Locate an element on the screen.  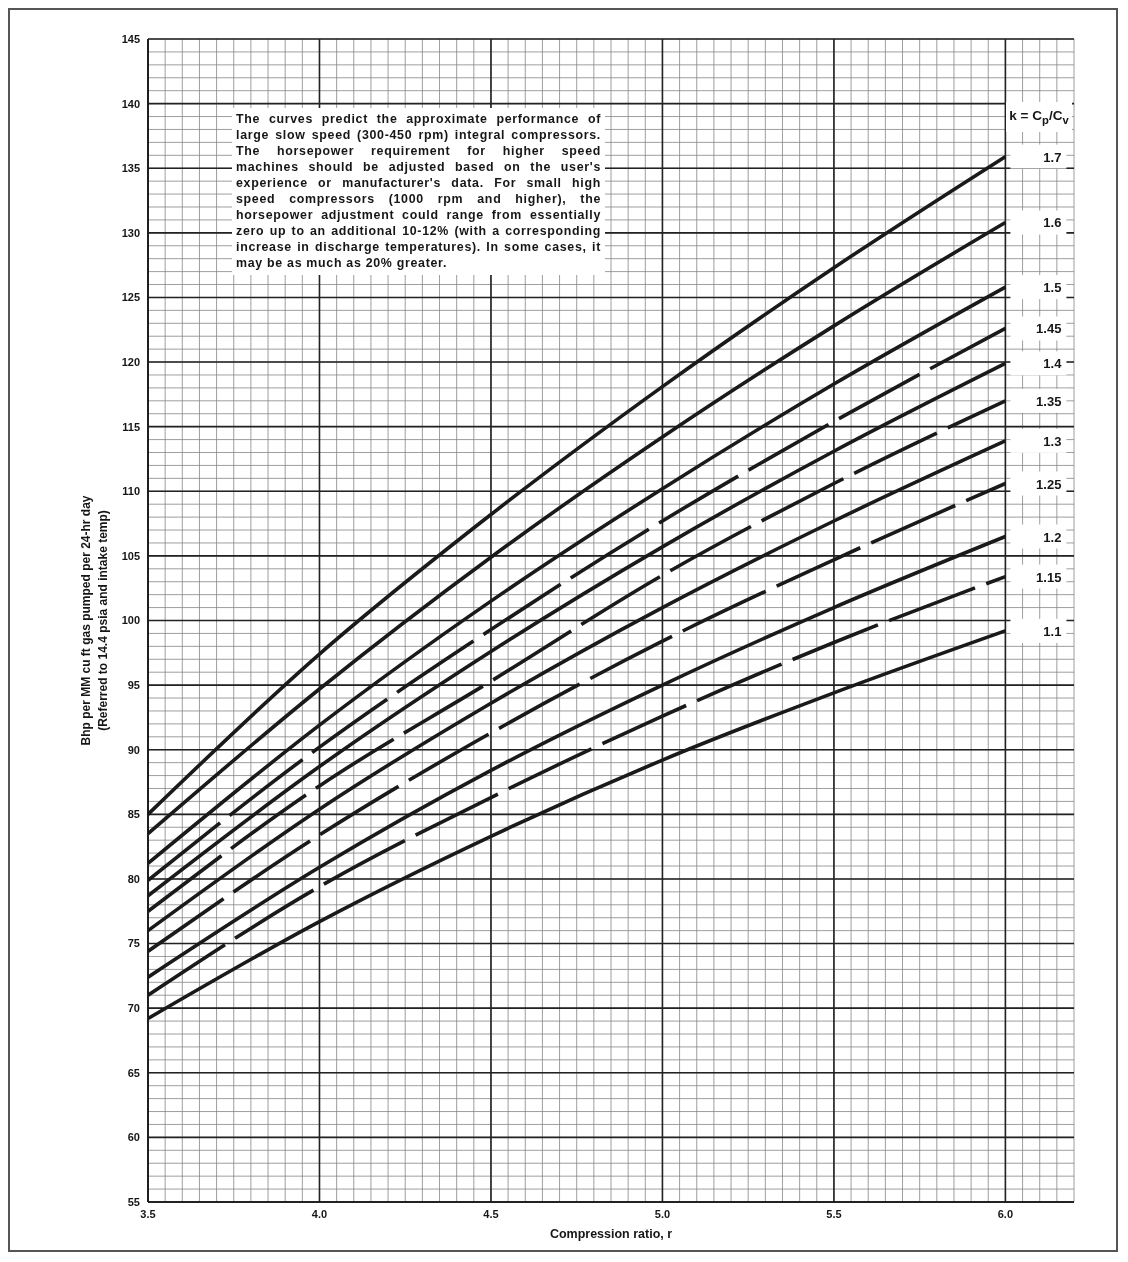
y-tick-label: 75 is located at coordinates (133, 943).